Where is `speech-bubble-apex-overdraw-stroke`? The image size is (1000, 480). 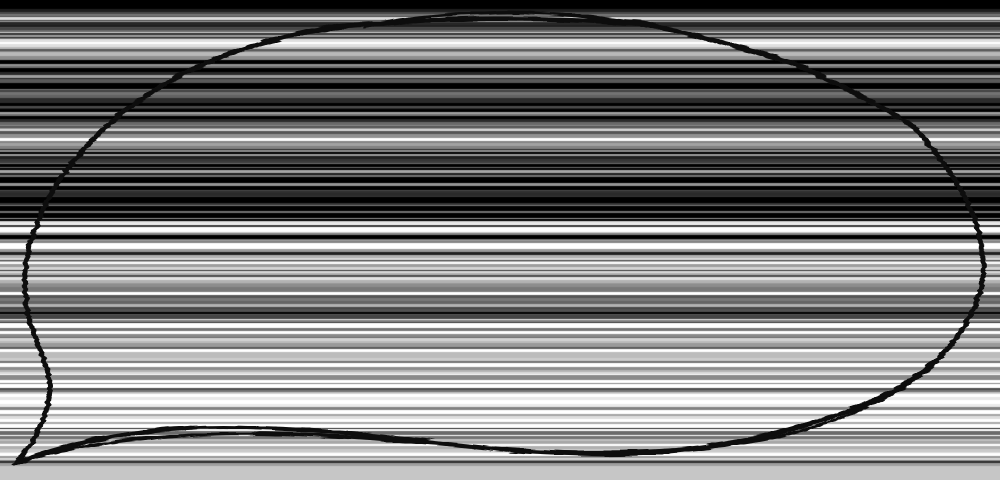 speech-bubble-apex-overdraw-stroke is located at coordinates (507, 20).